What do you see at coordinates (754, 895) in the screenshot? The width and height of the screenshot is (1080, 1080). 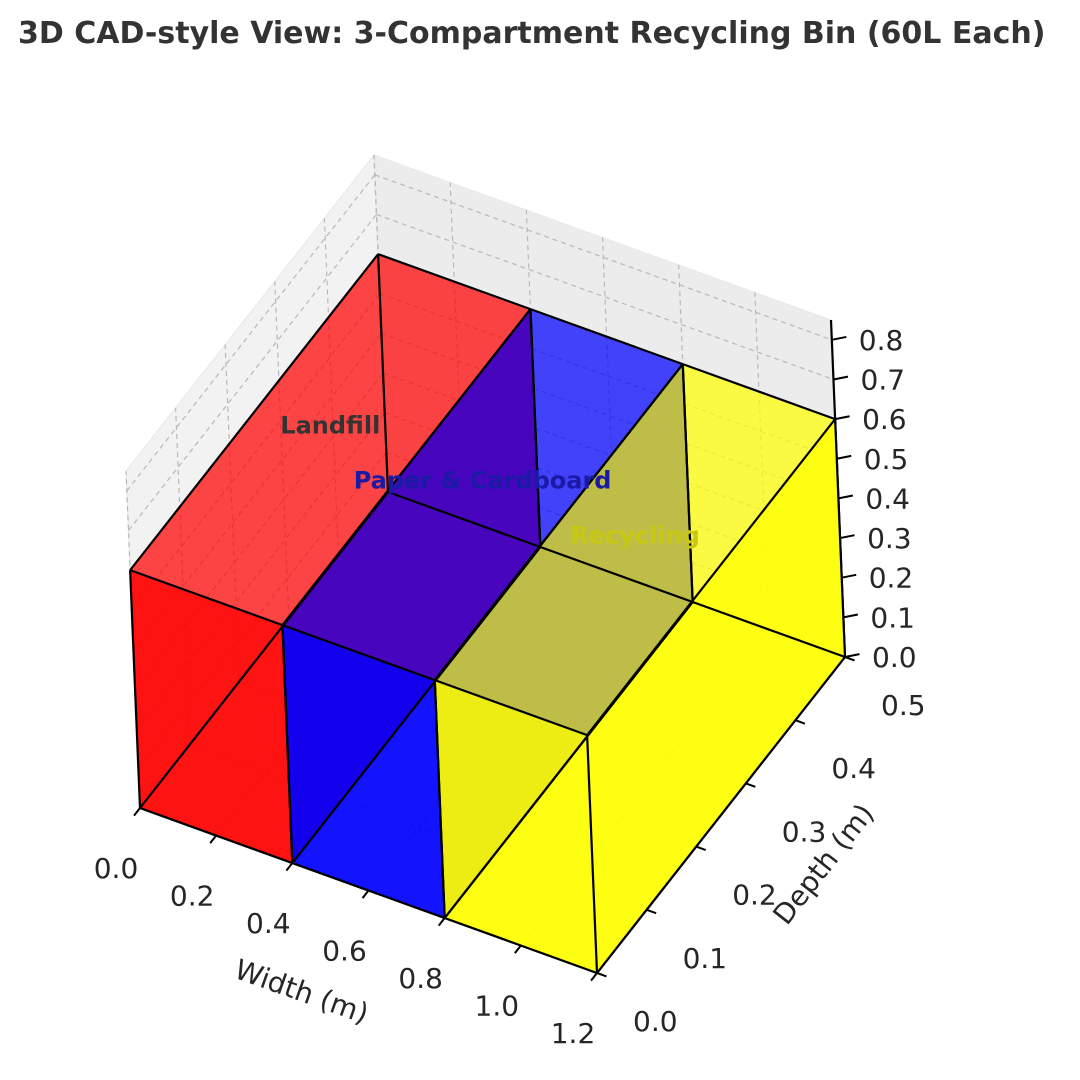 I see `y-tick-label: 0.2` at bounding box center [754, 895].